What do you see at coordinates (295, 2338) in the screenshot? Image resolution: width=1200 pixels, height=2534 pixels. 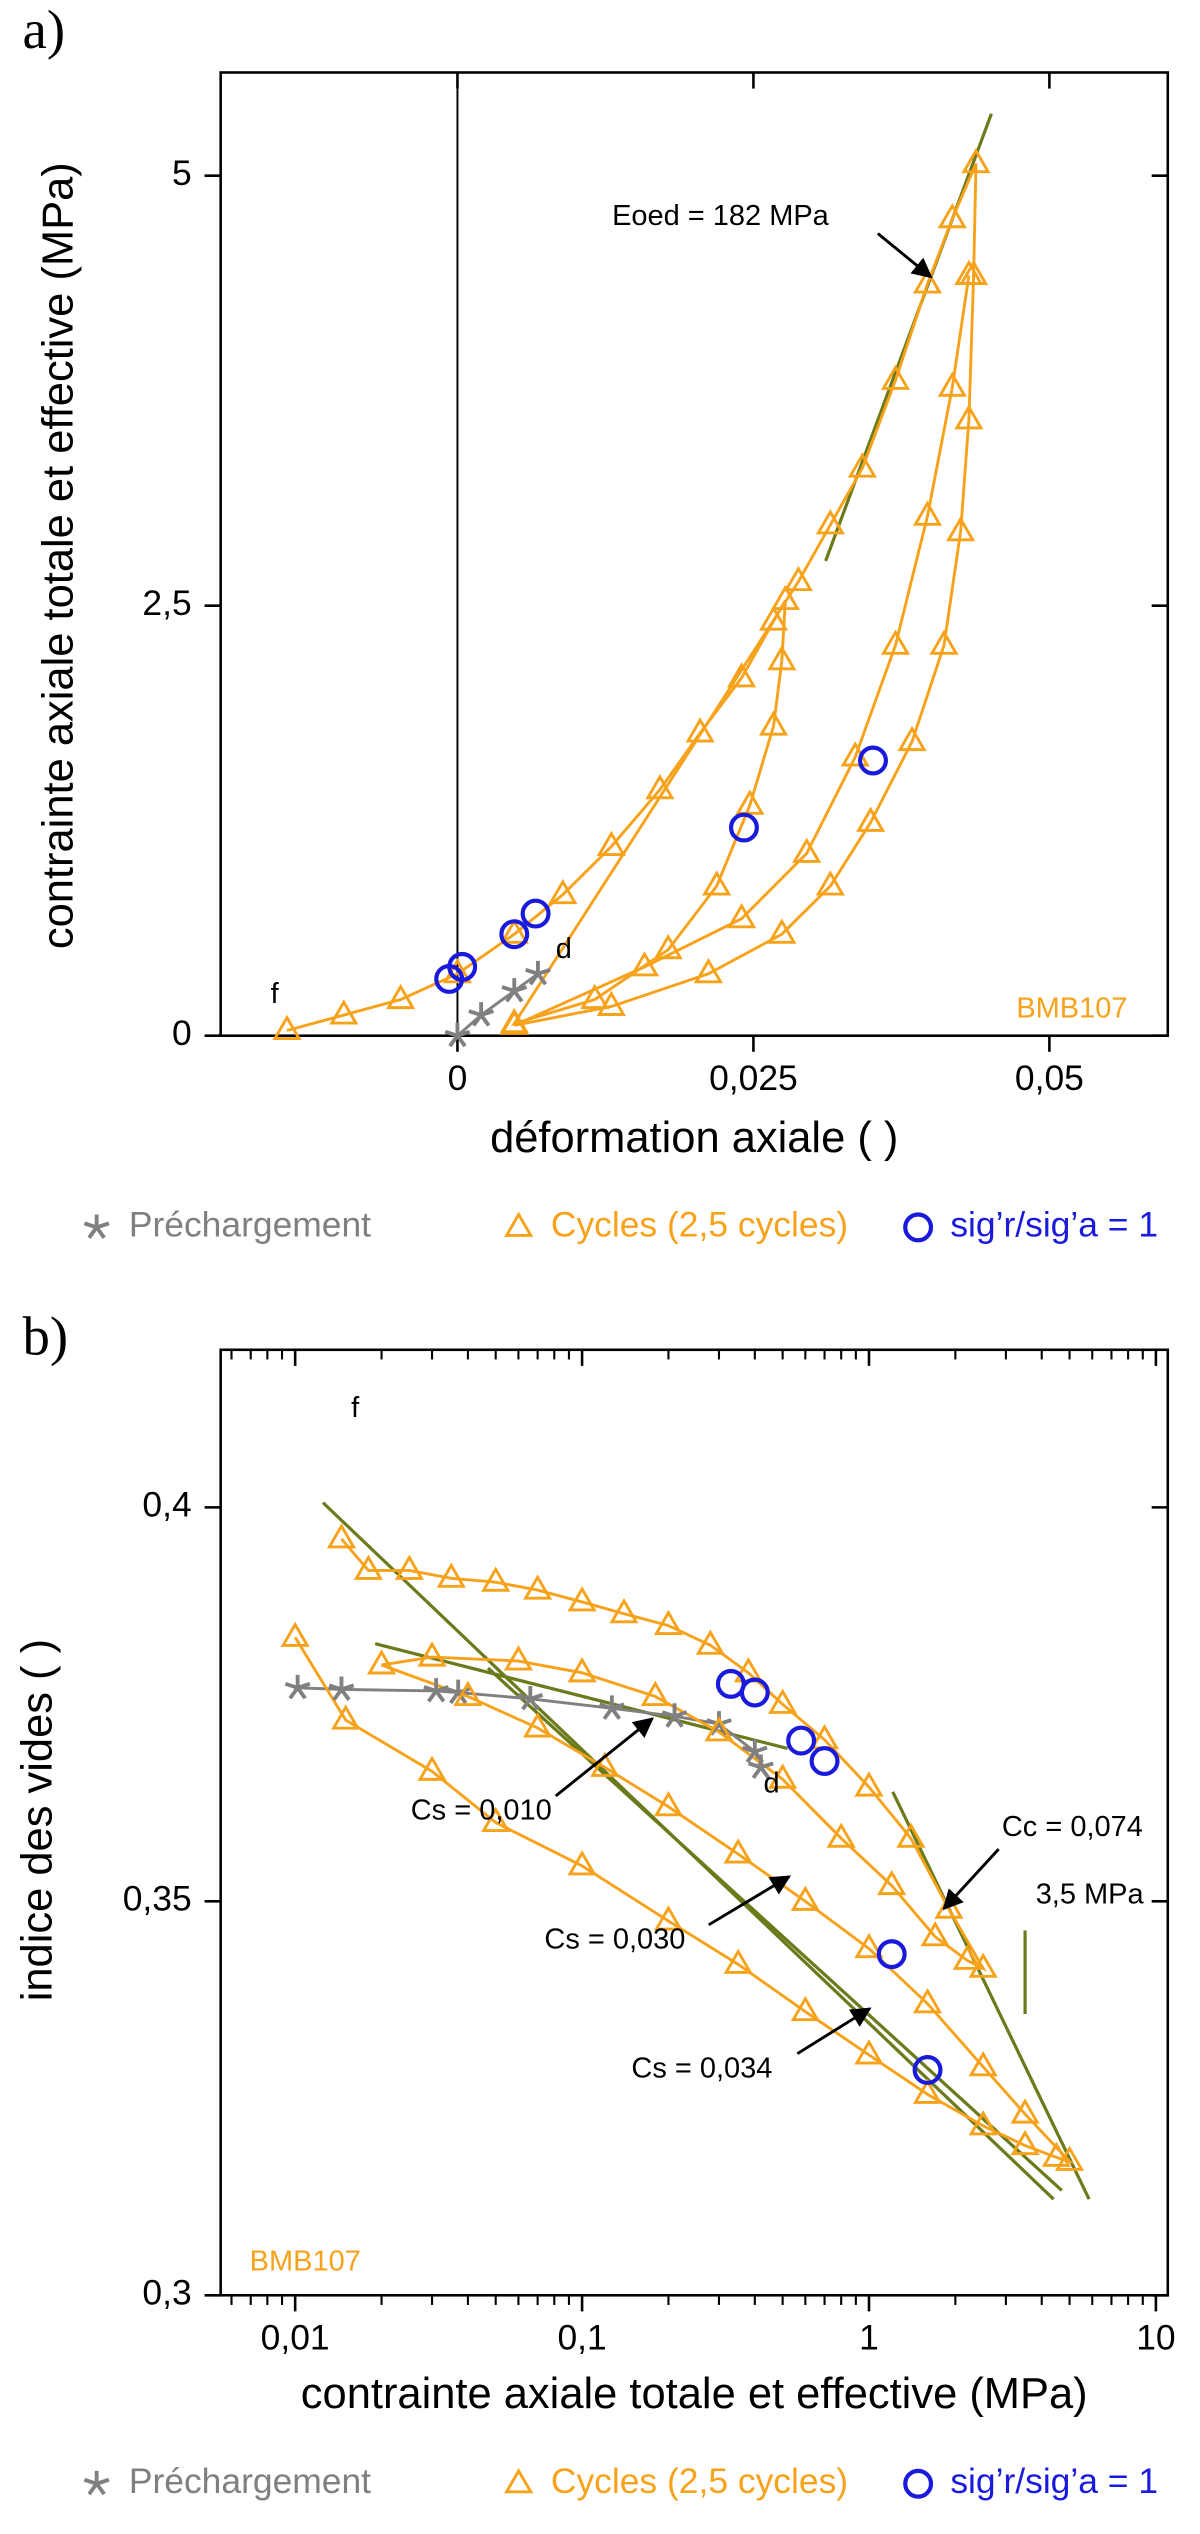 I see `x-tick-label: 0,01` at bounding box center [295, 2338].